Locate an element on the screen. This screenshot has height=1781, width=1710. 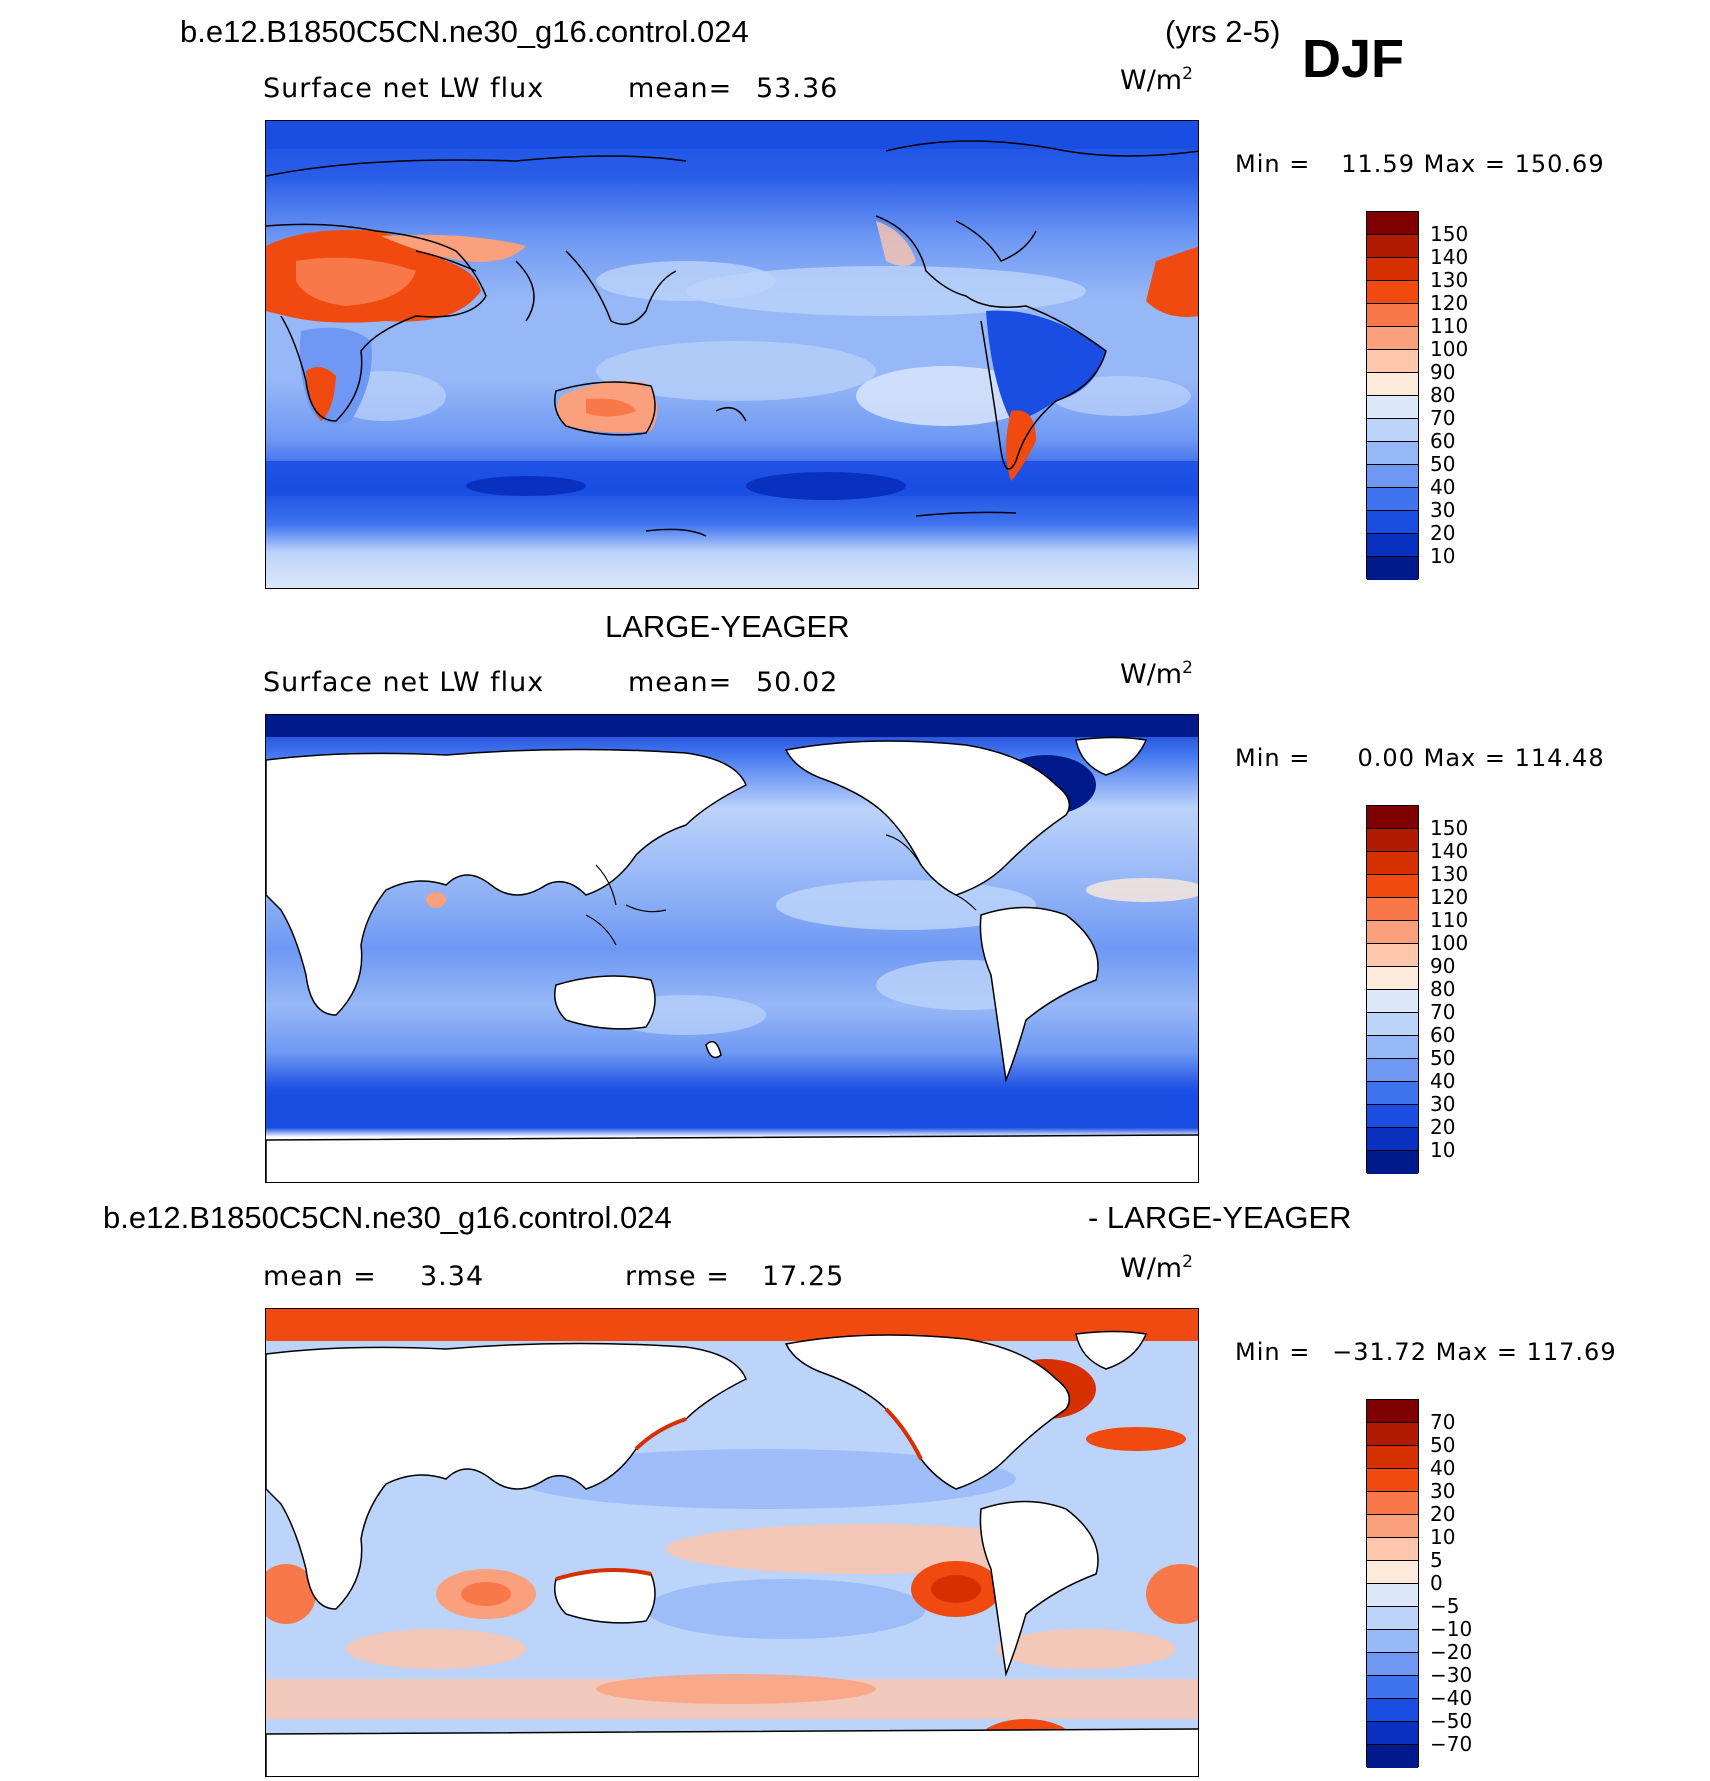
panel3-colorbar is located at coordinates (1392, 1583).